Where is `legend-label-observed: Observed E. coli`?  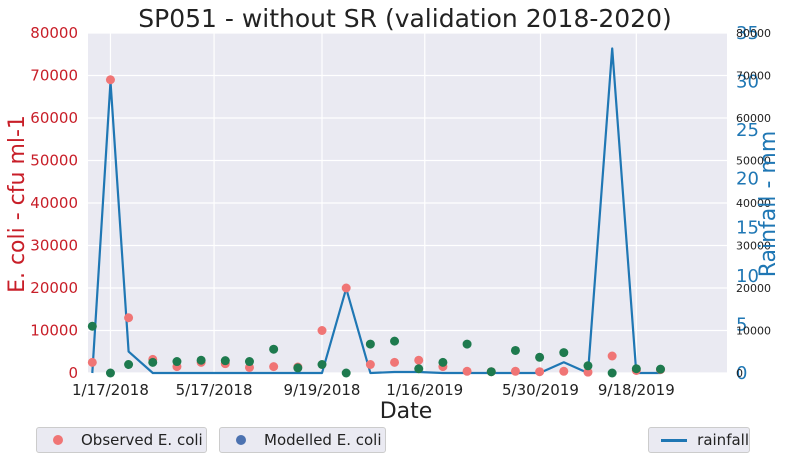 legend-label-observed: Observed E. coli is located at coordinates (142, 440).